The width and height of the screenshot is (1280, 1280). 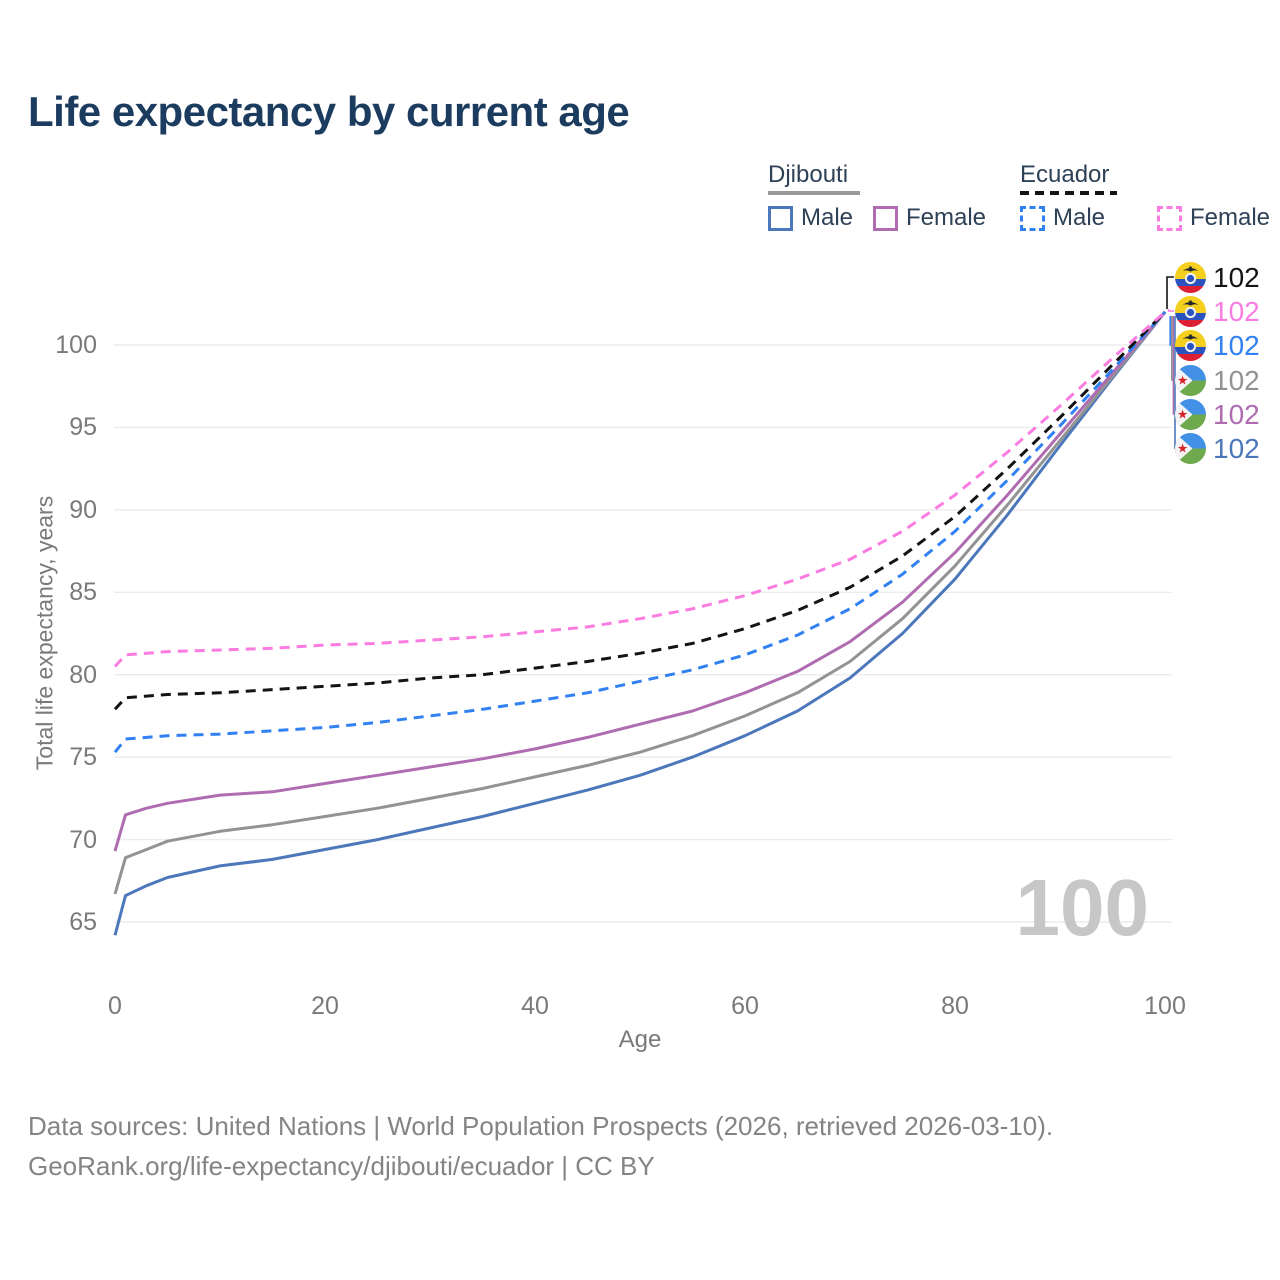 What do you see at coordinates (1032, 218) in the screenshot?
I see `legend-swatch-ecuador-male` at bounding box center [1032, 218].